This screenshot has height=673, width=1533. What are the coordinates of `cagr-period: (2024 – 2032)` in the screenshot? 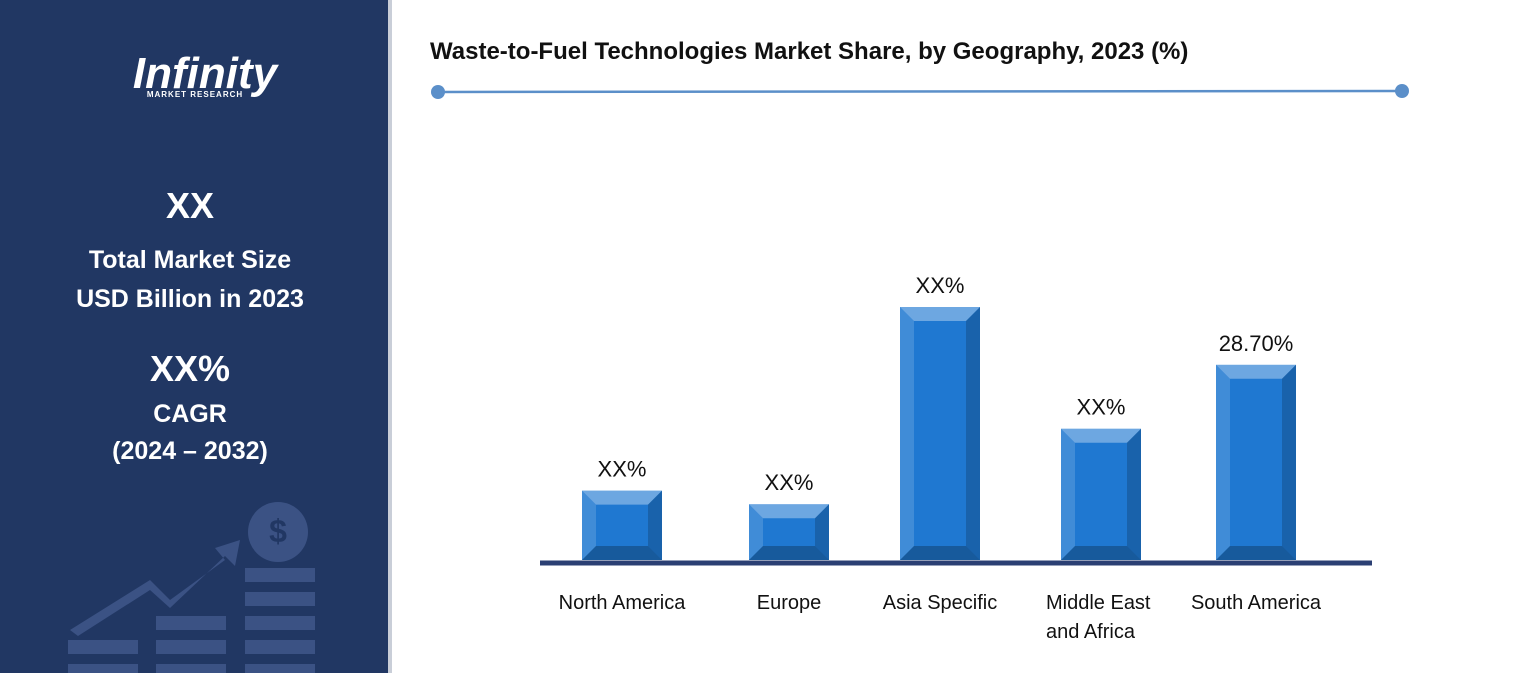 It's located at (190, 451).